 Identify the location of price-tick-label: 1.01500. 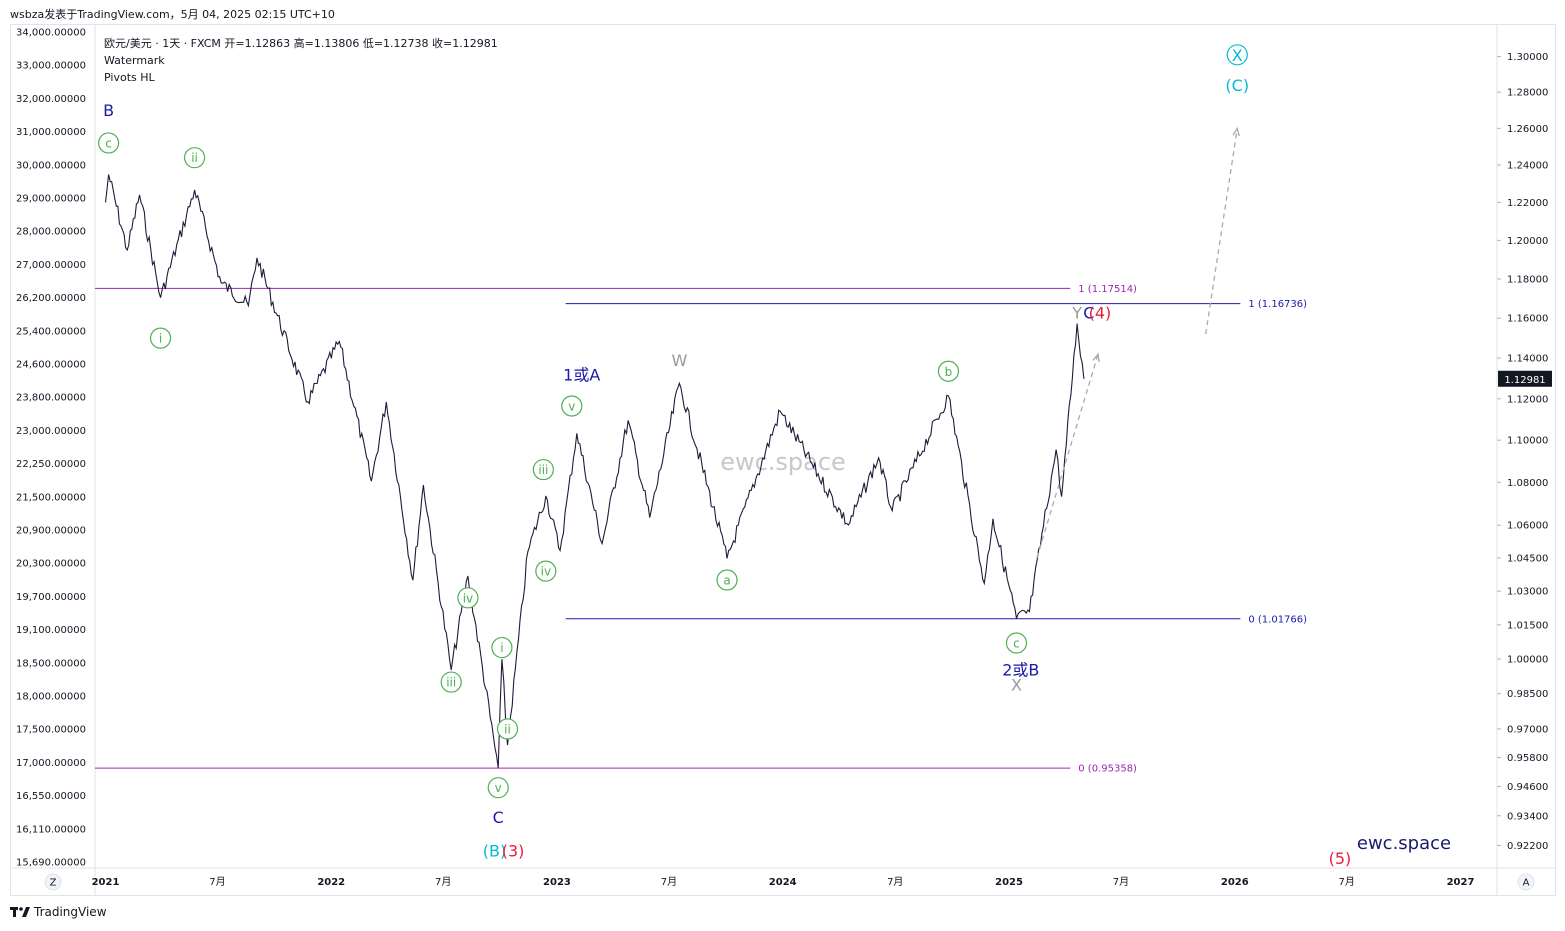
(1527, 625).